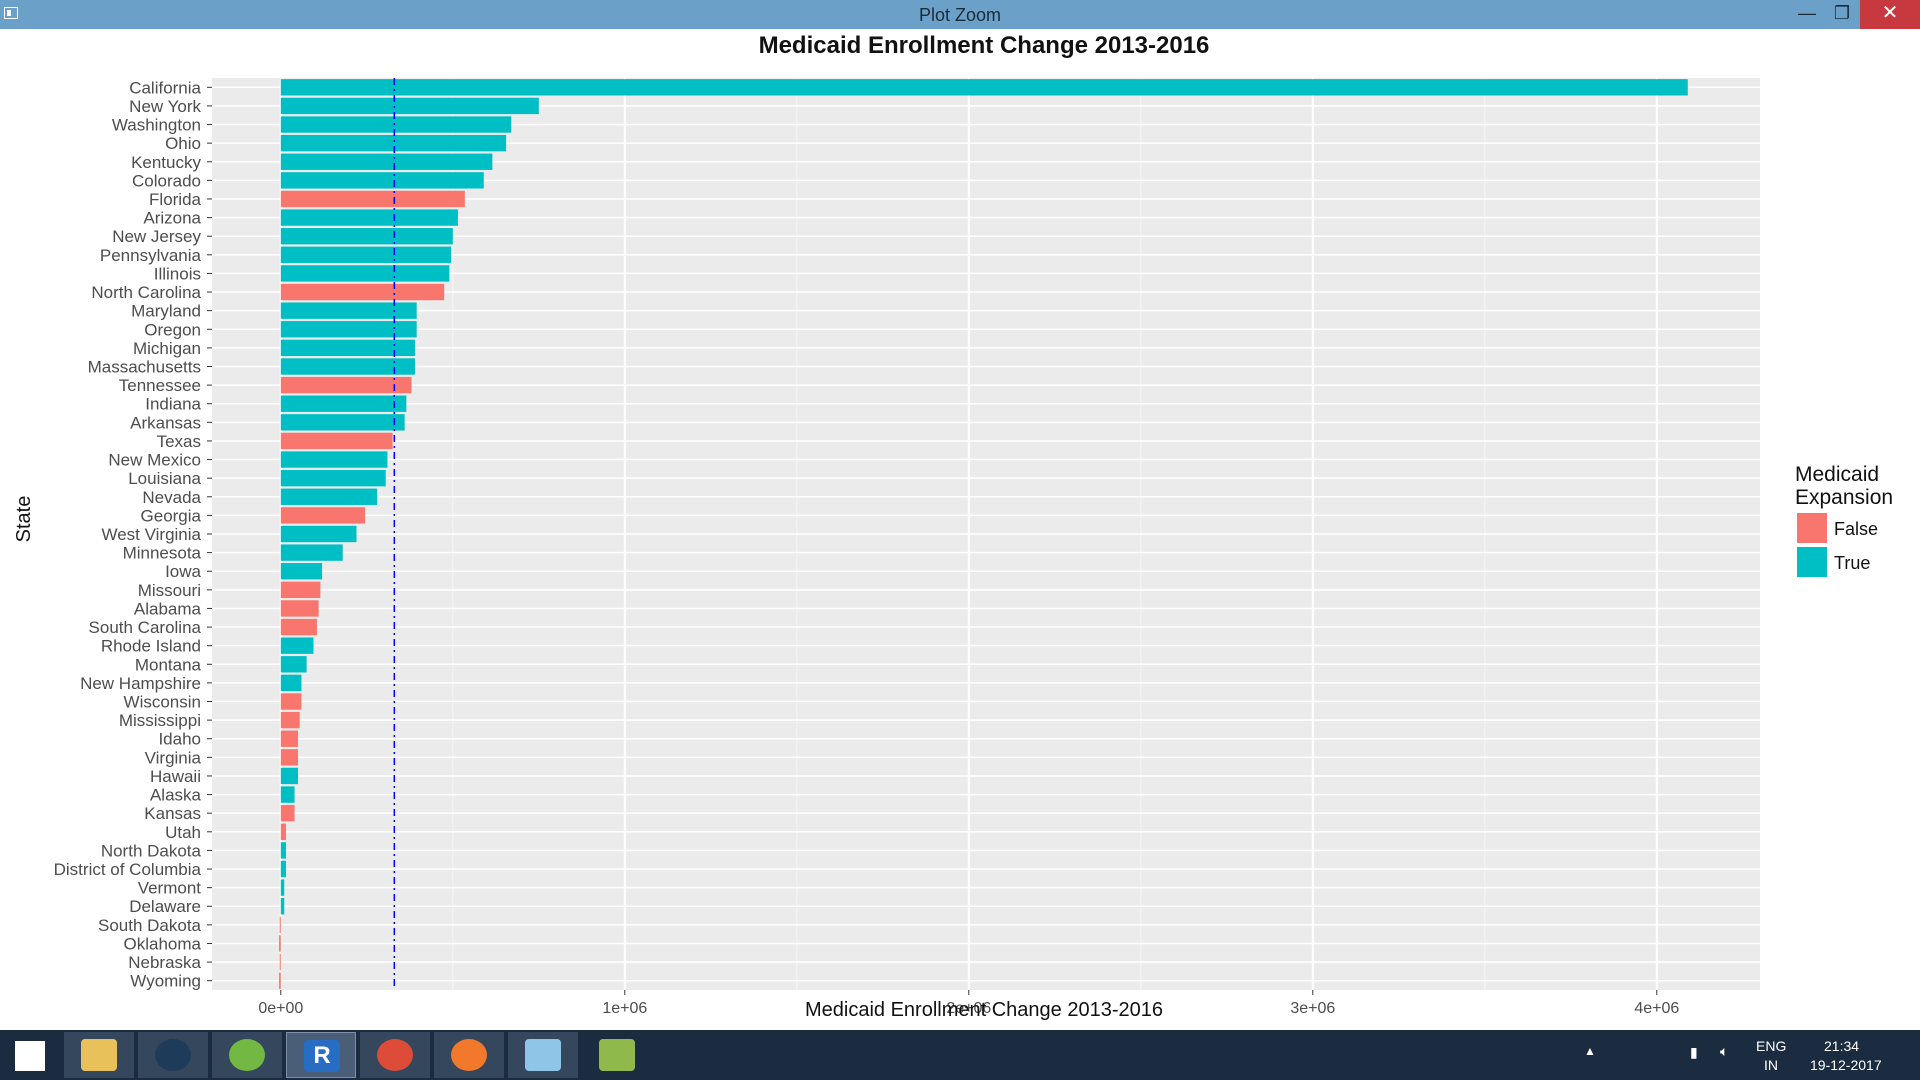 Image resolution: width=1920 pixels, height=1080 pixels. What do you see at coordinates (164, 478) in the screenshot?
I see `y-tick-label: Louisiana` at bounding box center [164, 478].